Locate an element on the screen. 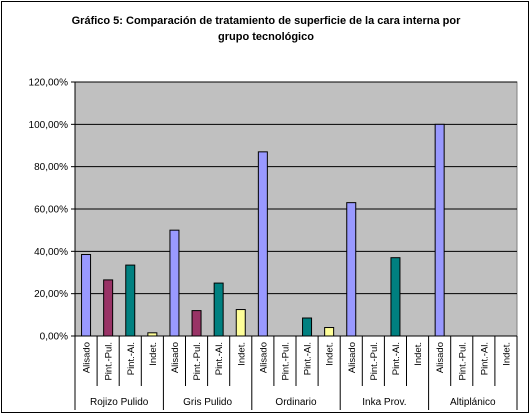 The height and width of the screenshot is (416, 532). group-label: Gris Pulido is located at coordinates (207, 402).